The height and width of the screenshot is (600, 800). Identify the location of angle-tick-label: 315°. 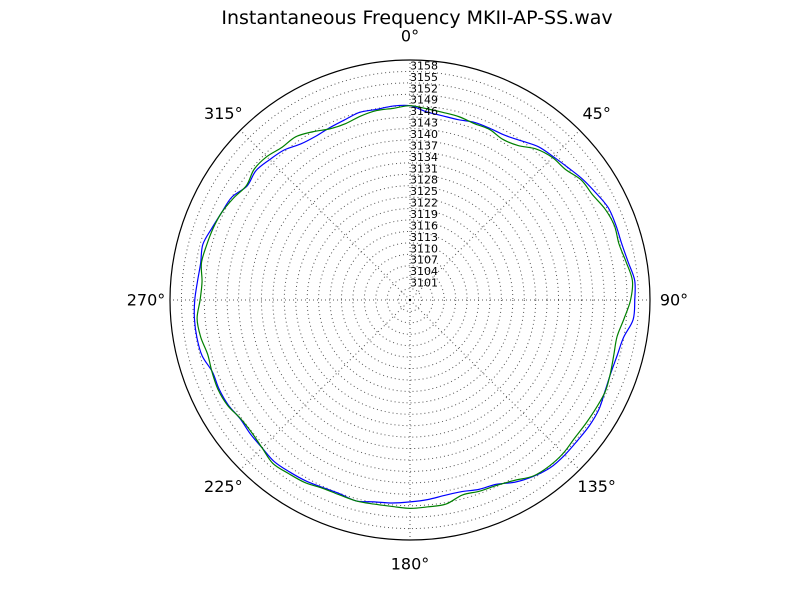
(223, 113).